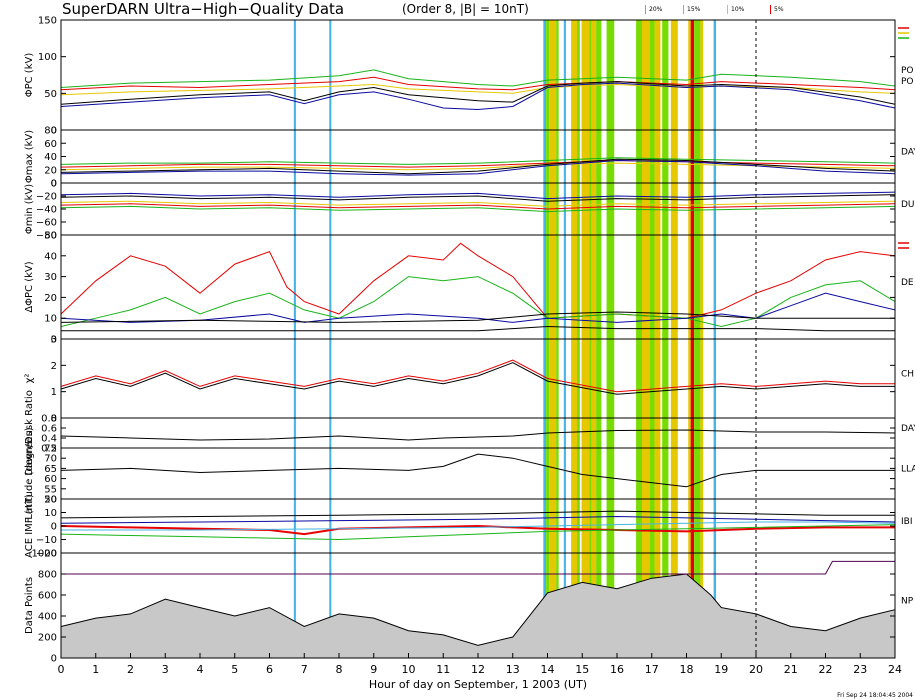 Image resolution: width=915 pixels, height=700 pixels. What do you see at coordinates (907, 82) in the screenshot?
I see `phipc-right-label-1: PO` at bounding box center [907, 82].